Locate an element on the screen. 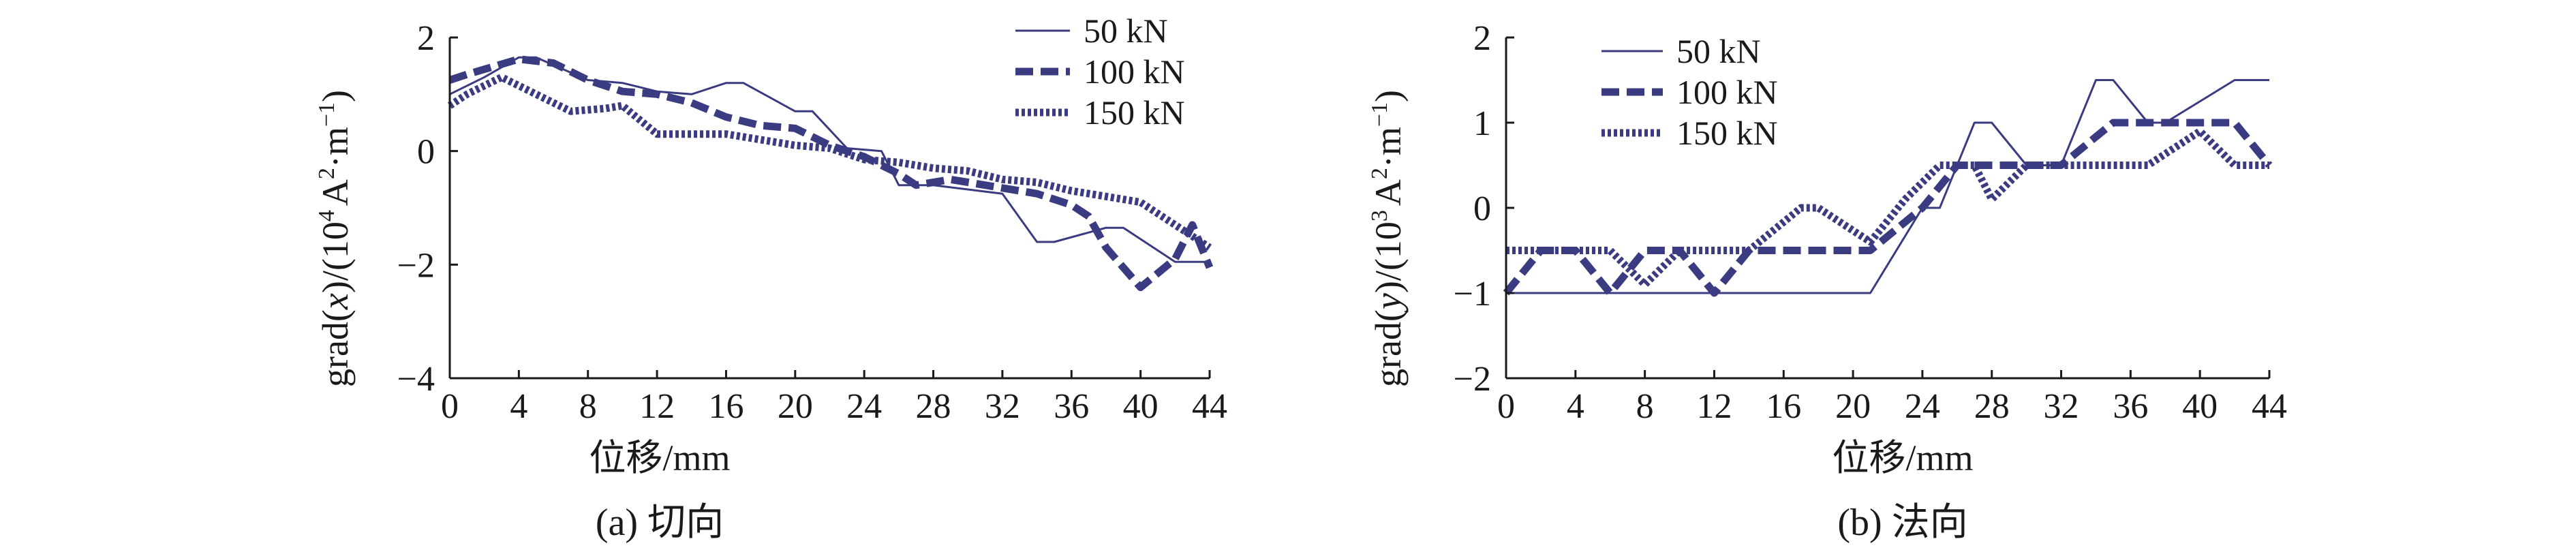 This screenshot has height=552, width=2576. panel-b-y-tick-label: −2 is located at coordinates (1472, 379).